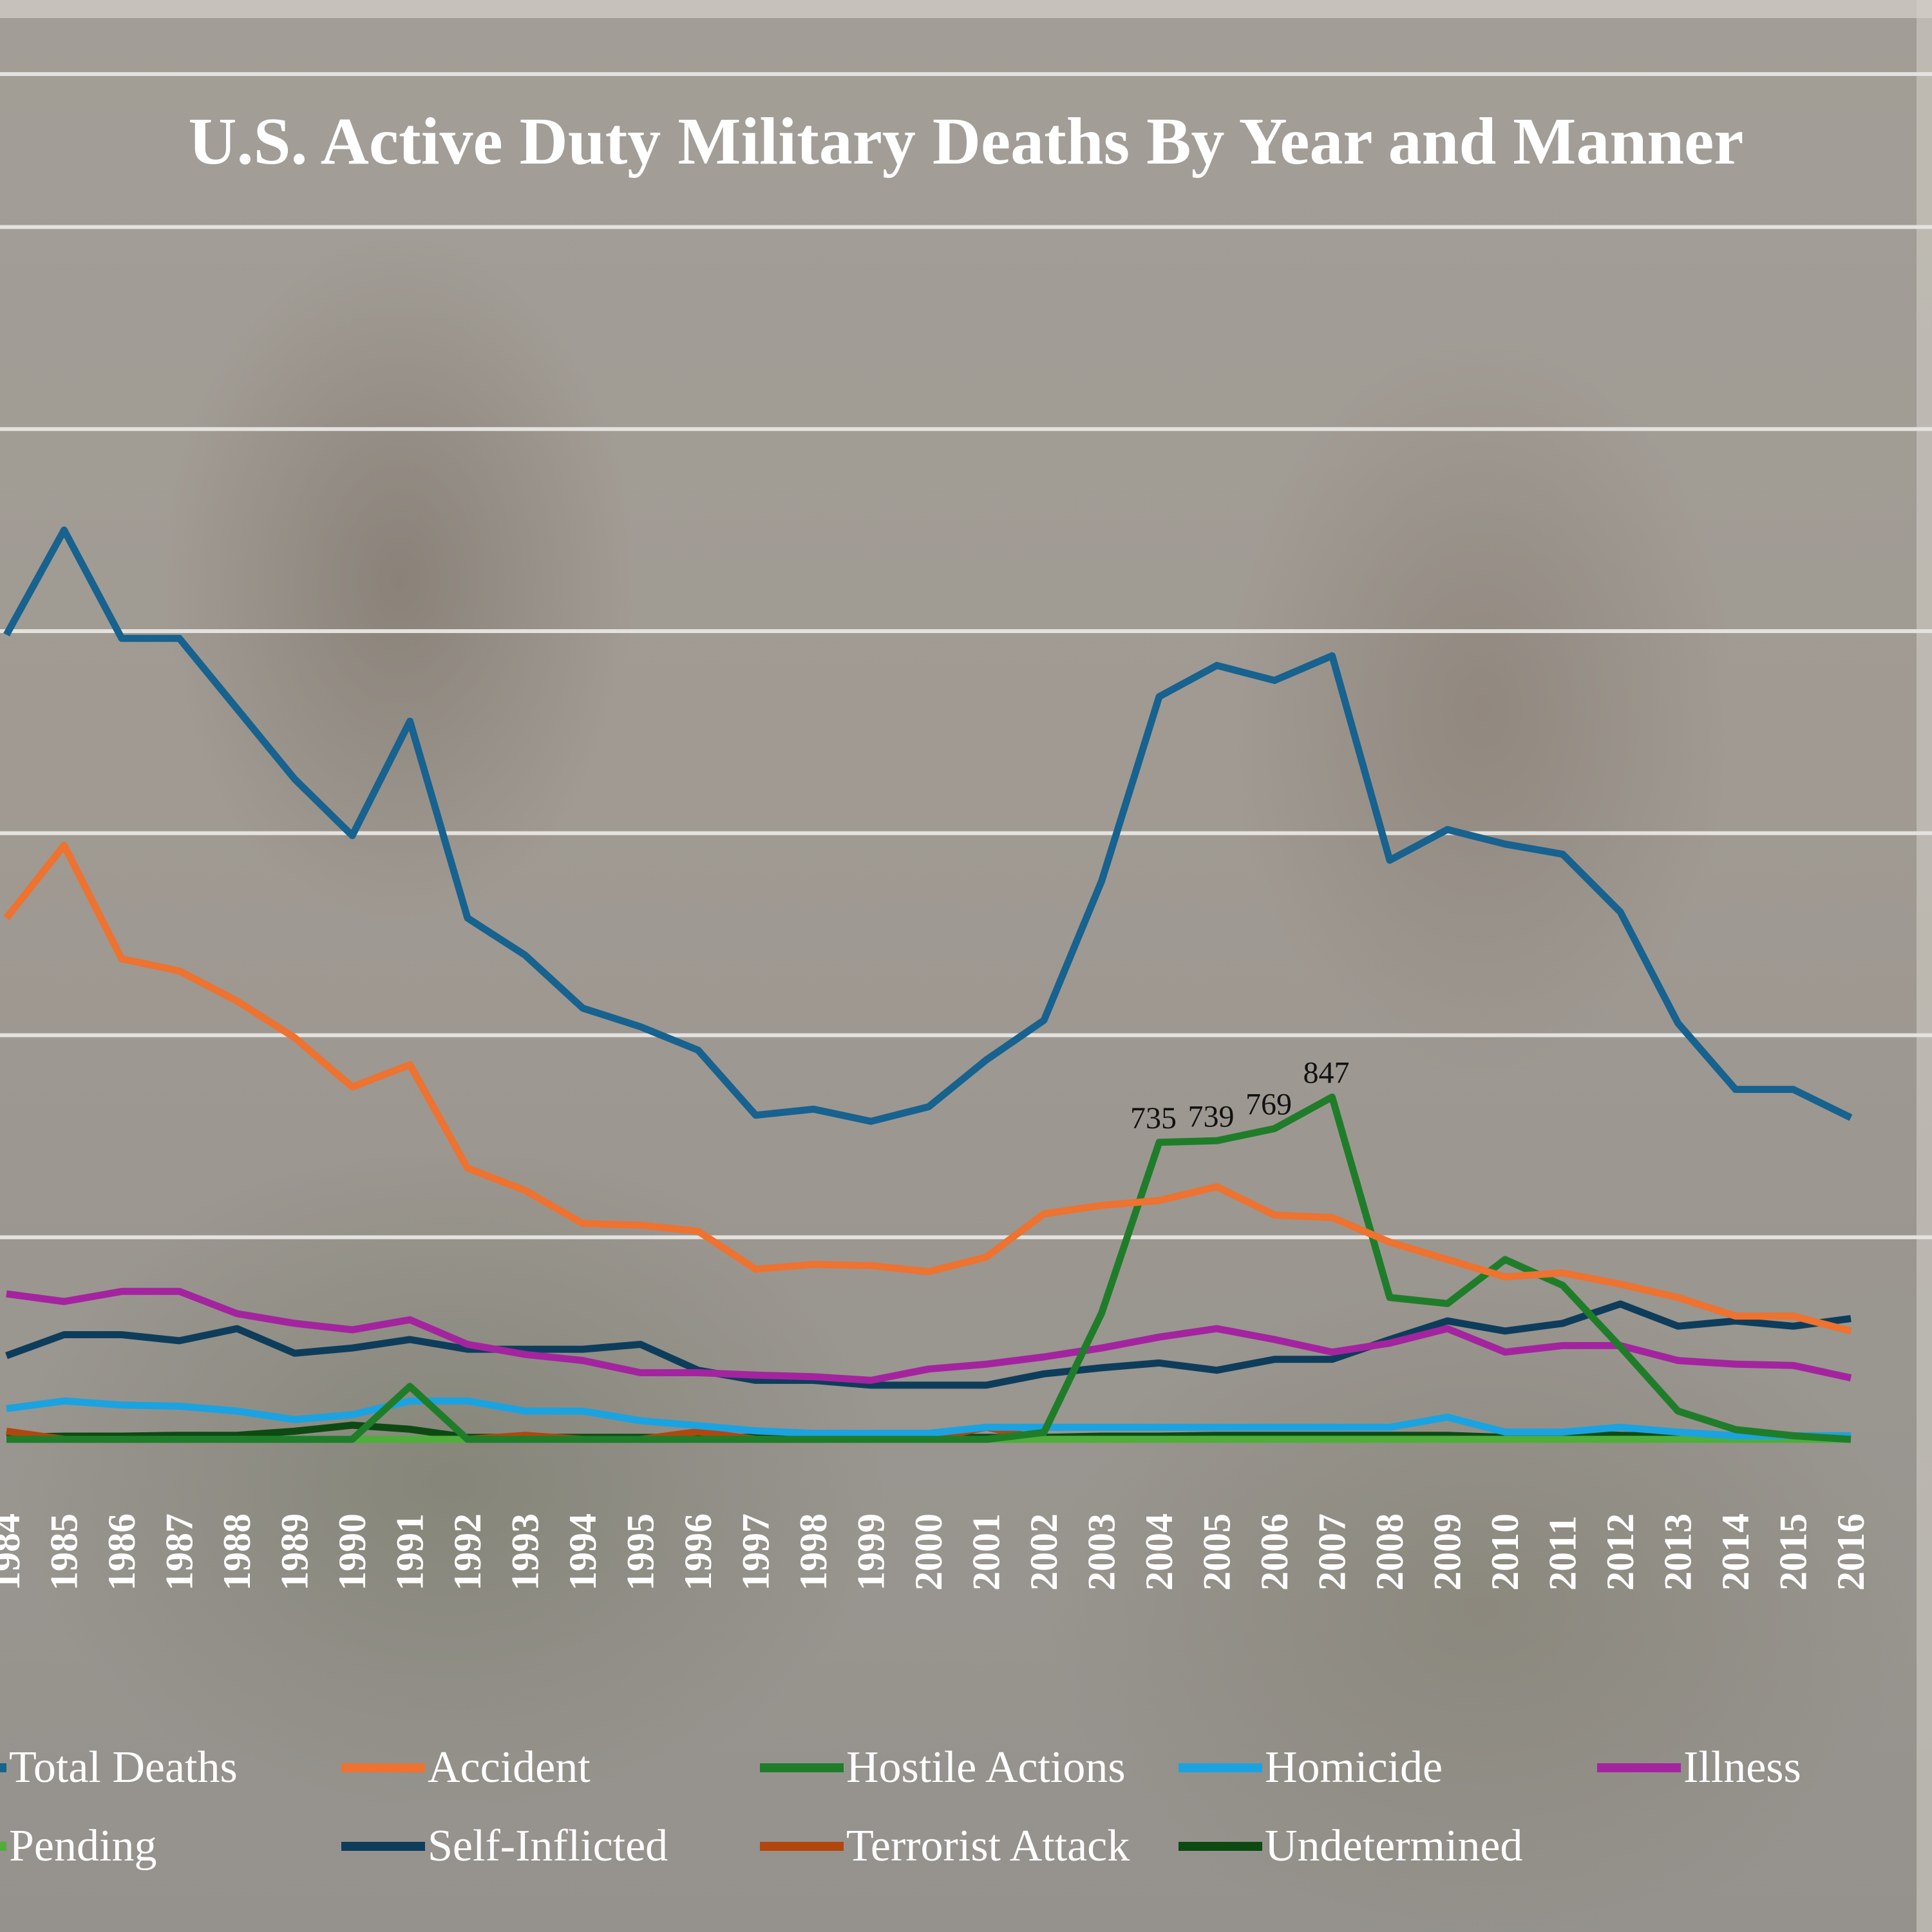 This screenshot has width=1932, height=1932. What do you see at coordinates (1211, 1116) in the screenshot?
I see `data-label: 739` at bounding box center [1211, 1116].